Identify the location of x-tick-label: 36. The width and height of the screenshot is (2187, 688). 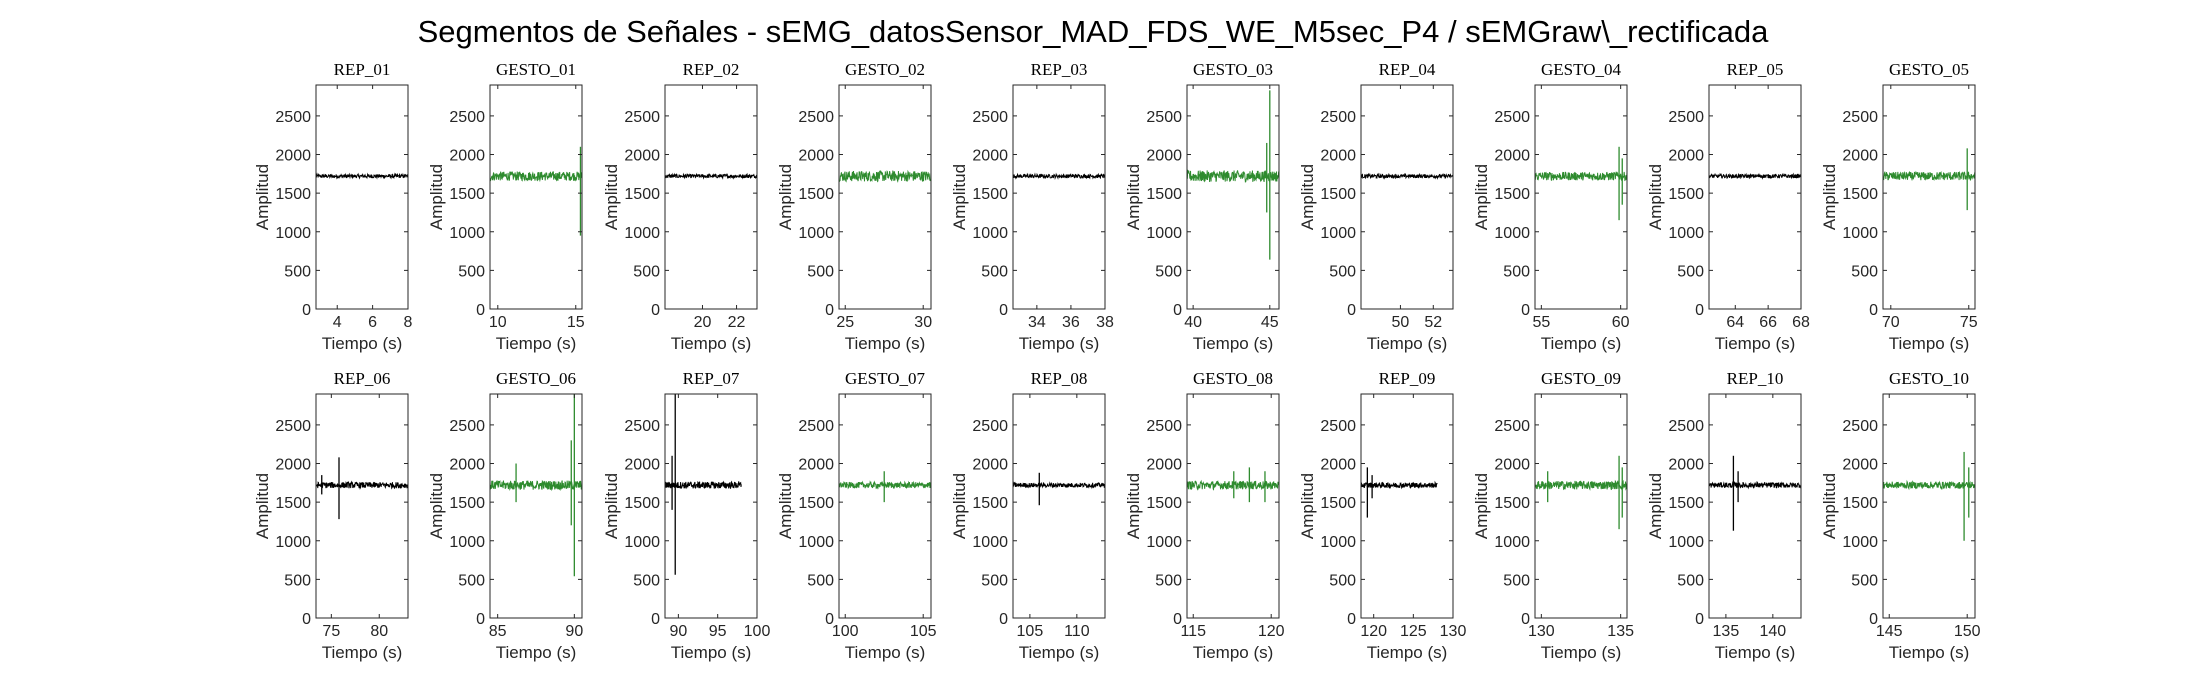
(1071, 322).